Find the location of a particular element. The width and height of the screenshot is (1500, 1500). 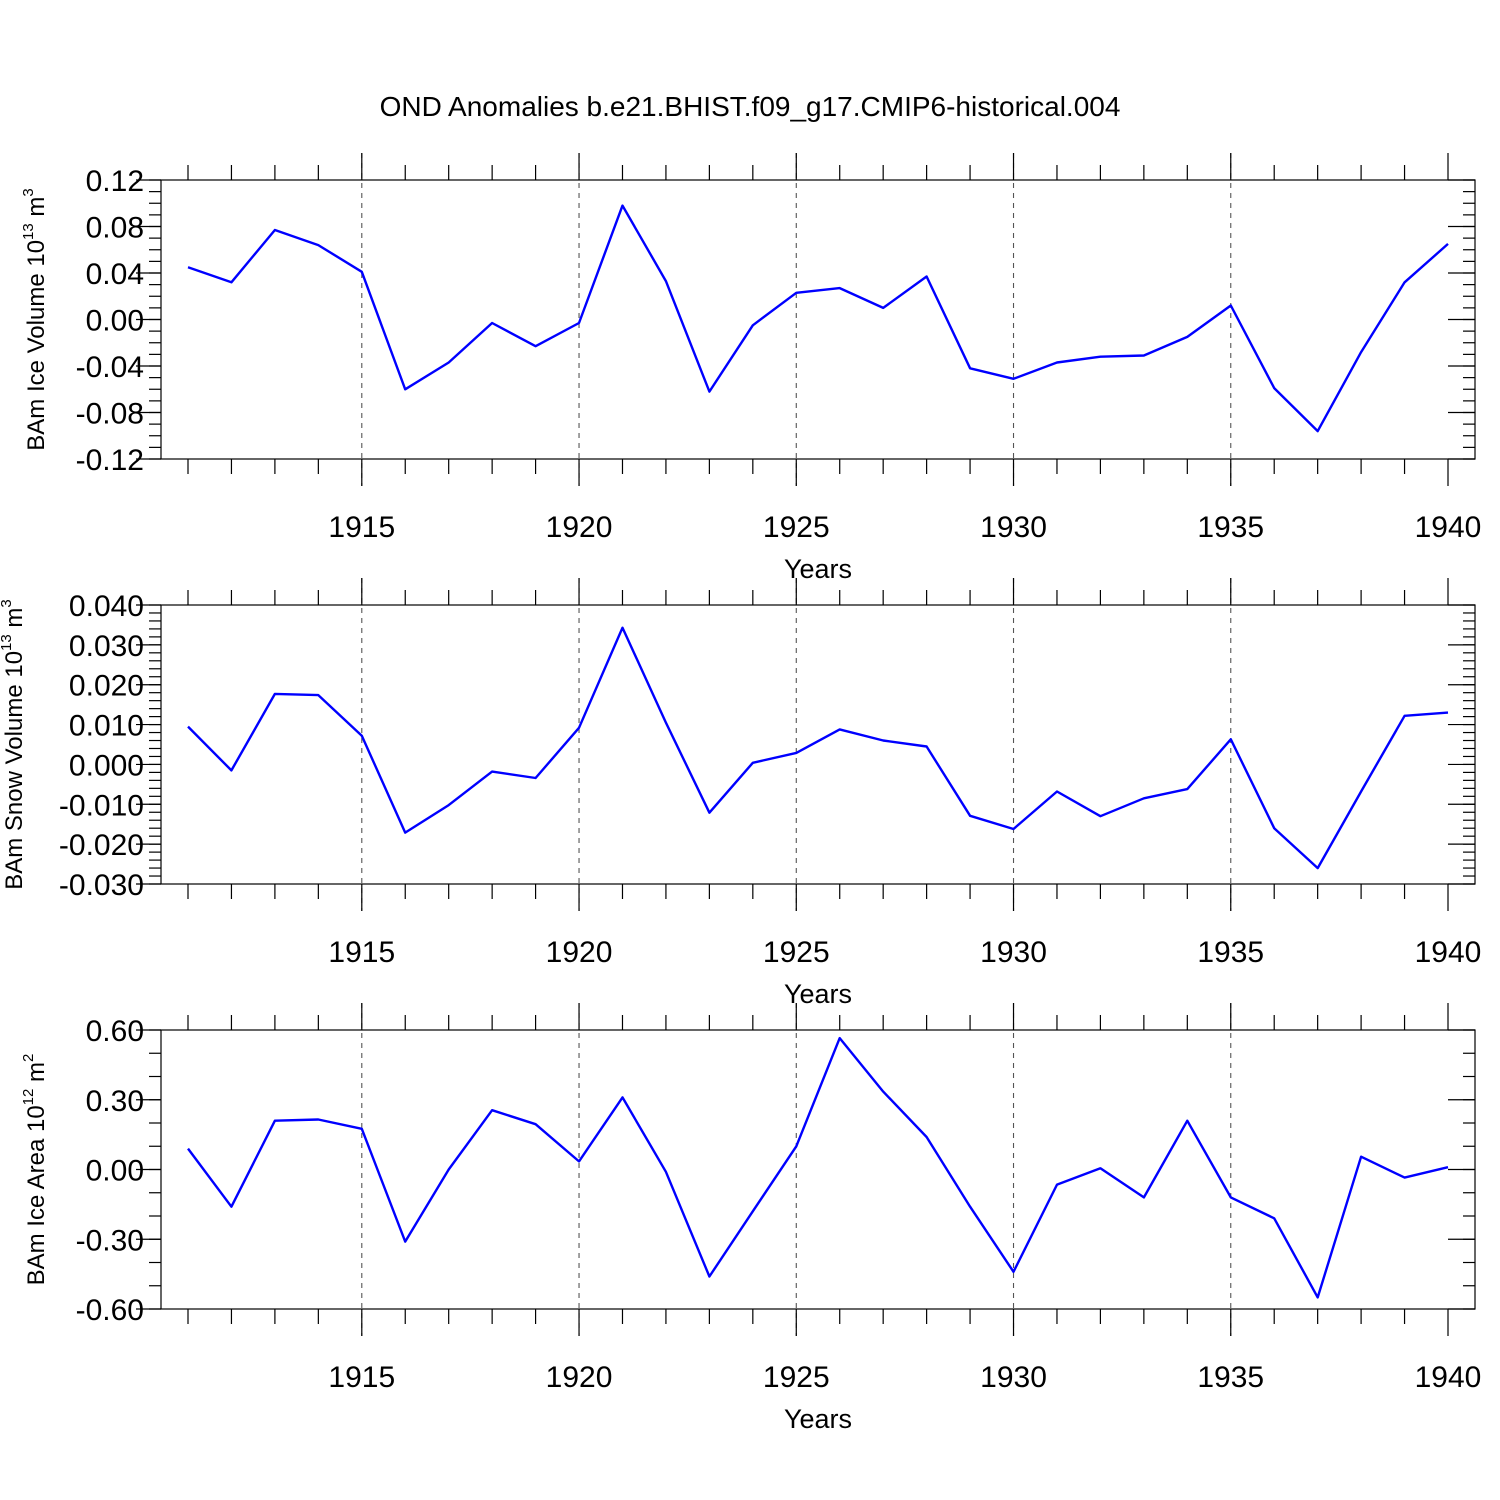

y-tick-label: 0.08 is located at coordinates (115, 228).